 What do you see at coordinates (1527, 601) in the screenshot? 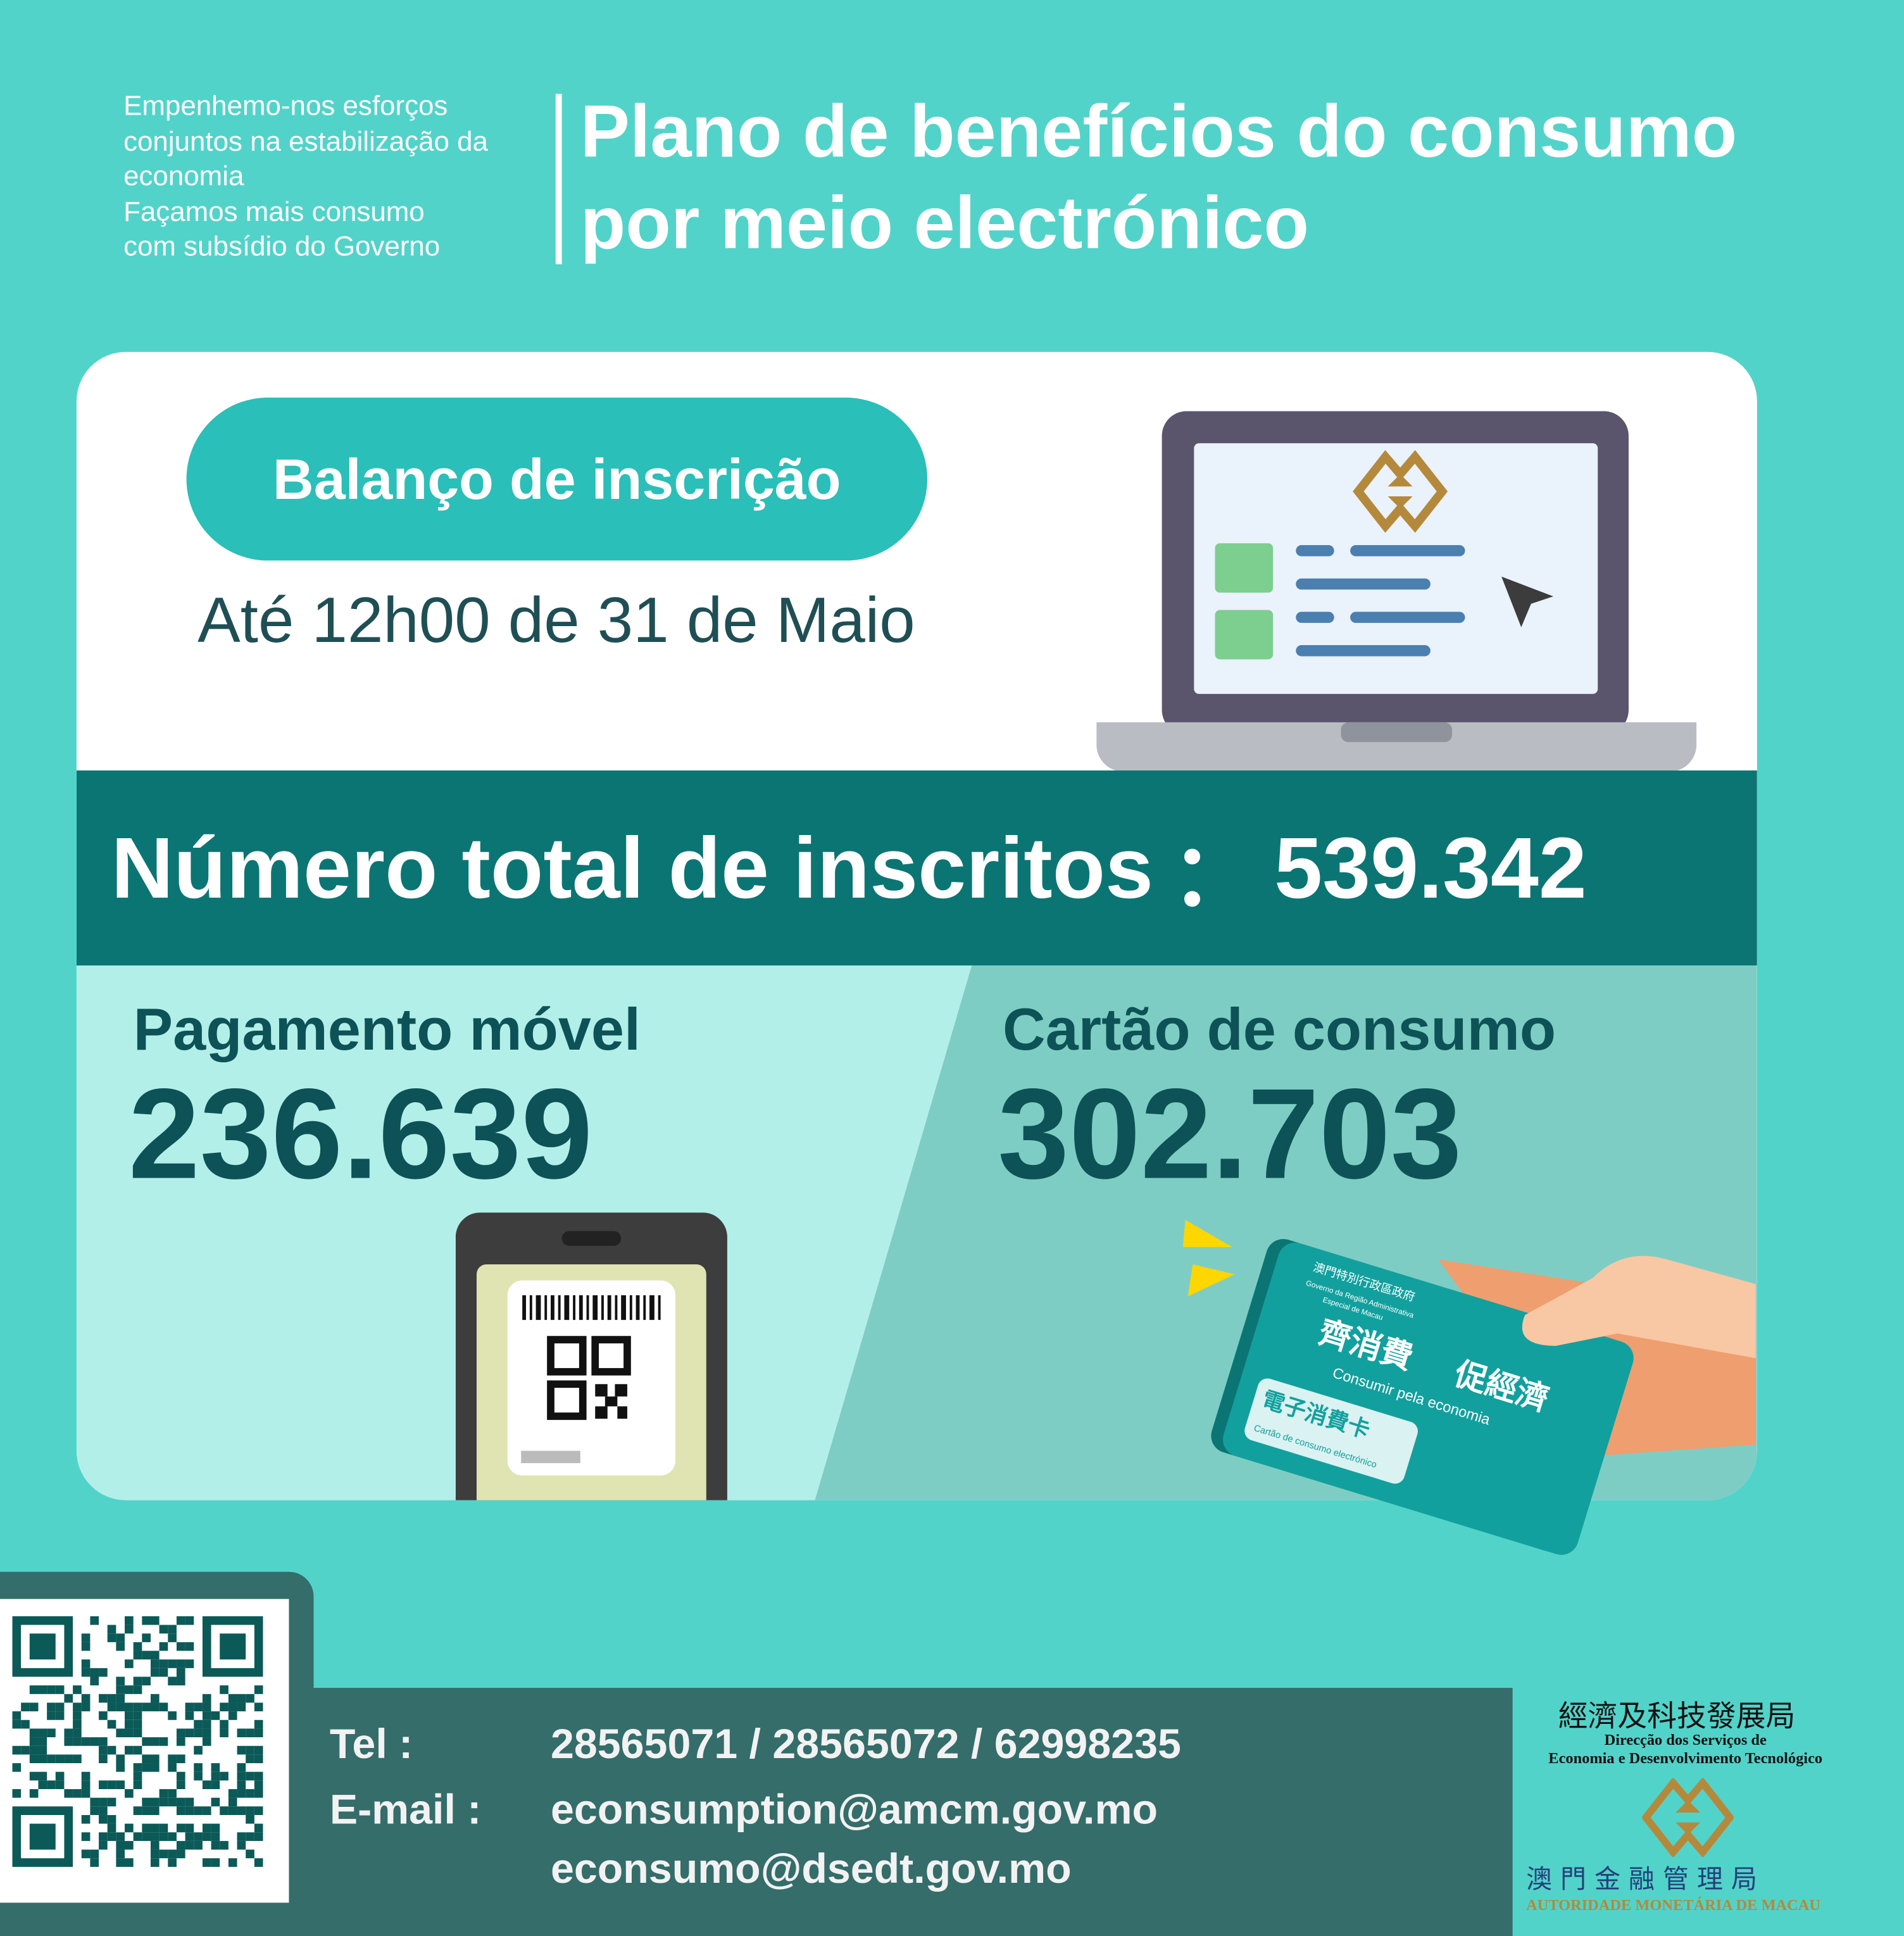
I see `cursor-icon` at bounding box center [1527, 601].